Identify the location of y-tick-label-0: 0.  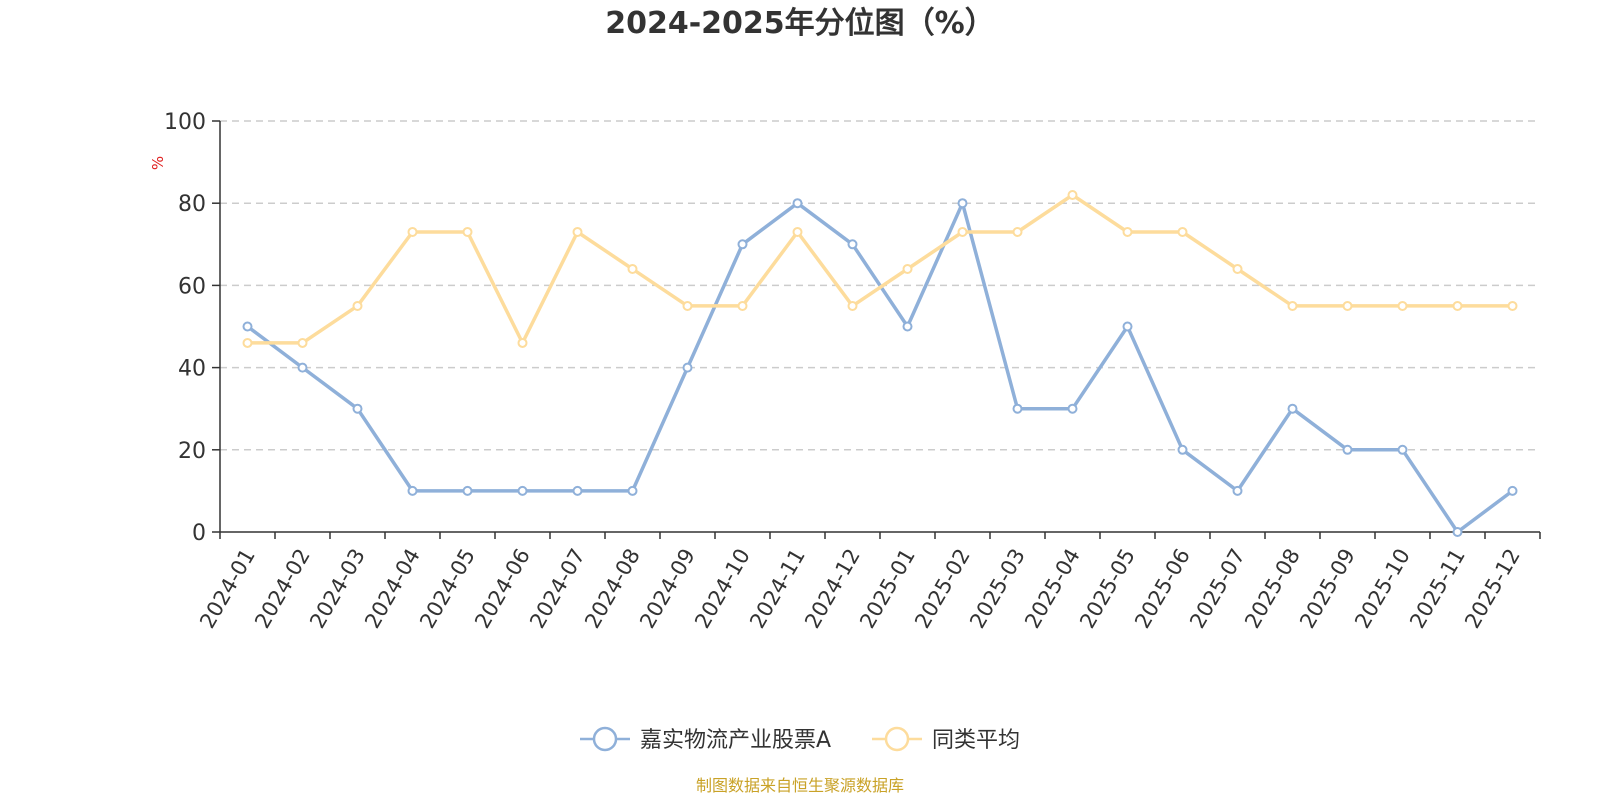
(199, 533).